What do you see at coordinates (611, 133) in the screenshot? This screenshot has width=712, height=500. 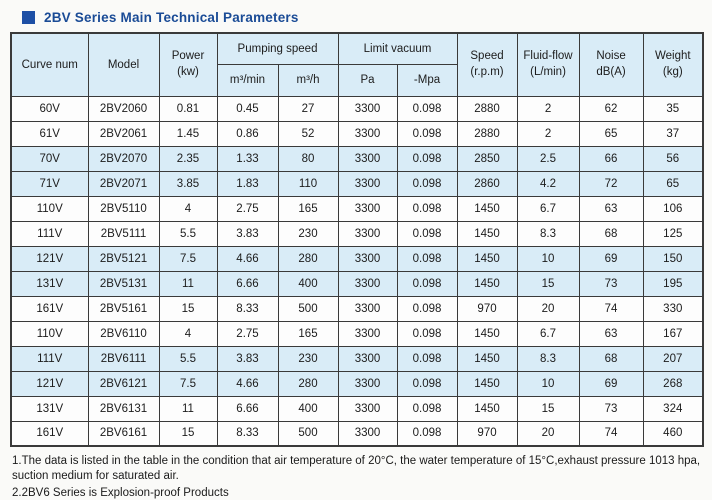 I see `cell-noise-db: 65` at bounding box center [611, 133].